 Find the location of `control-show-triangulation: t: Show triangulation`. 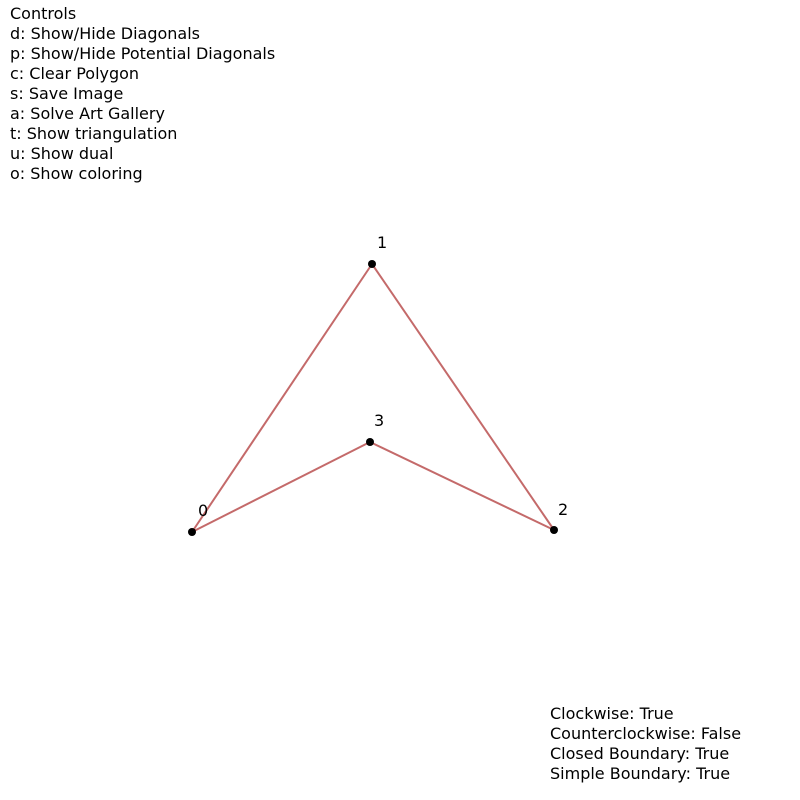

control-show-triangulation: t: Show triangulation is located at coordinates (94, 133).